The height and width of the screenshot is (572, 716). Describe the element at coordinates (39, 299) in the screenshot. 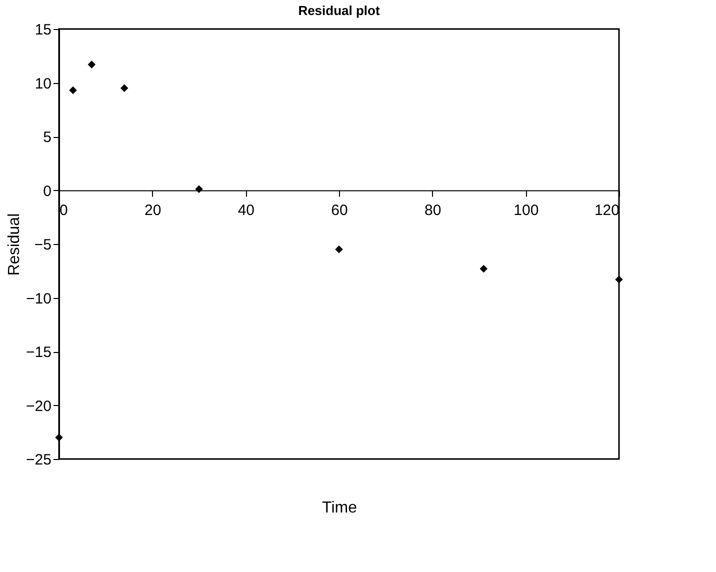

I see `y-tick-label: −10` at that location.